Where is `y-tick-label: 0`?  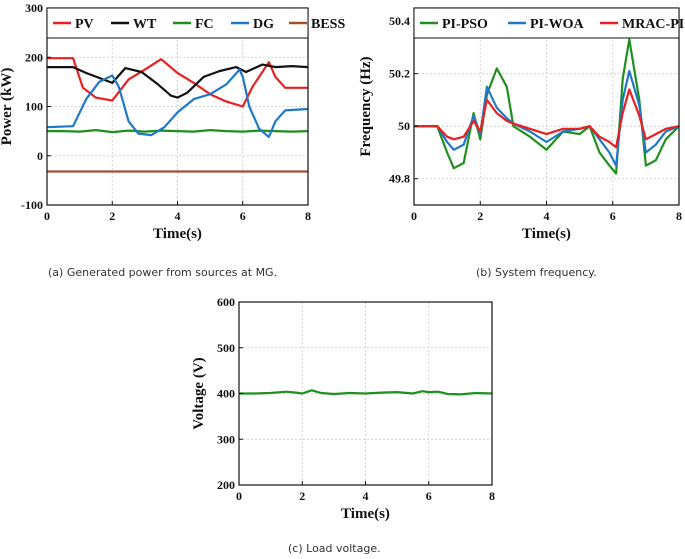 y-tick-label: 0 is located at coordinates (40, 156).